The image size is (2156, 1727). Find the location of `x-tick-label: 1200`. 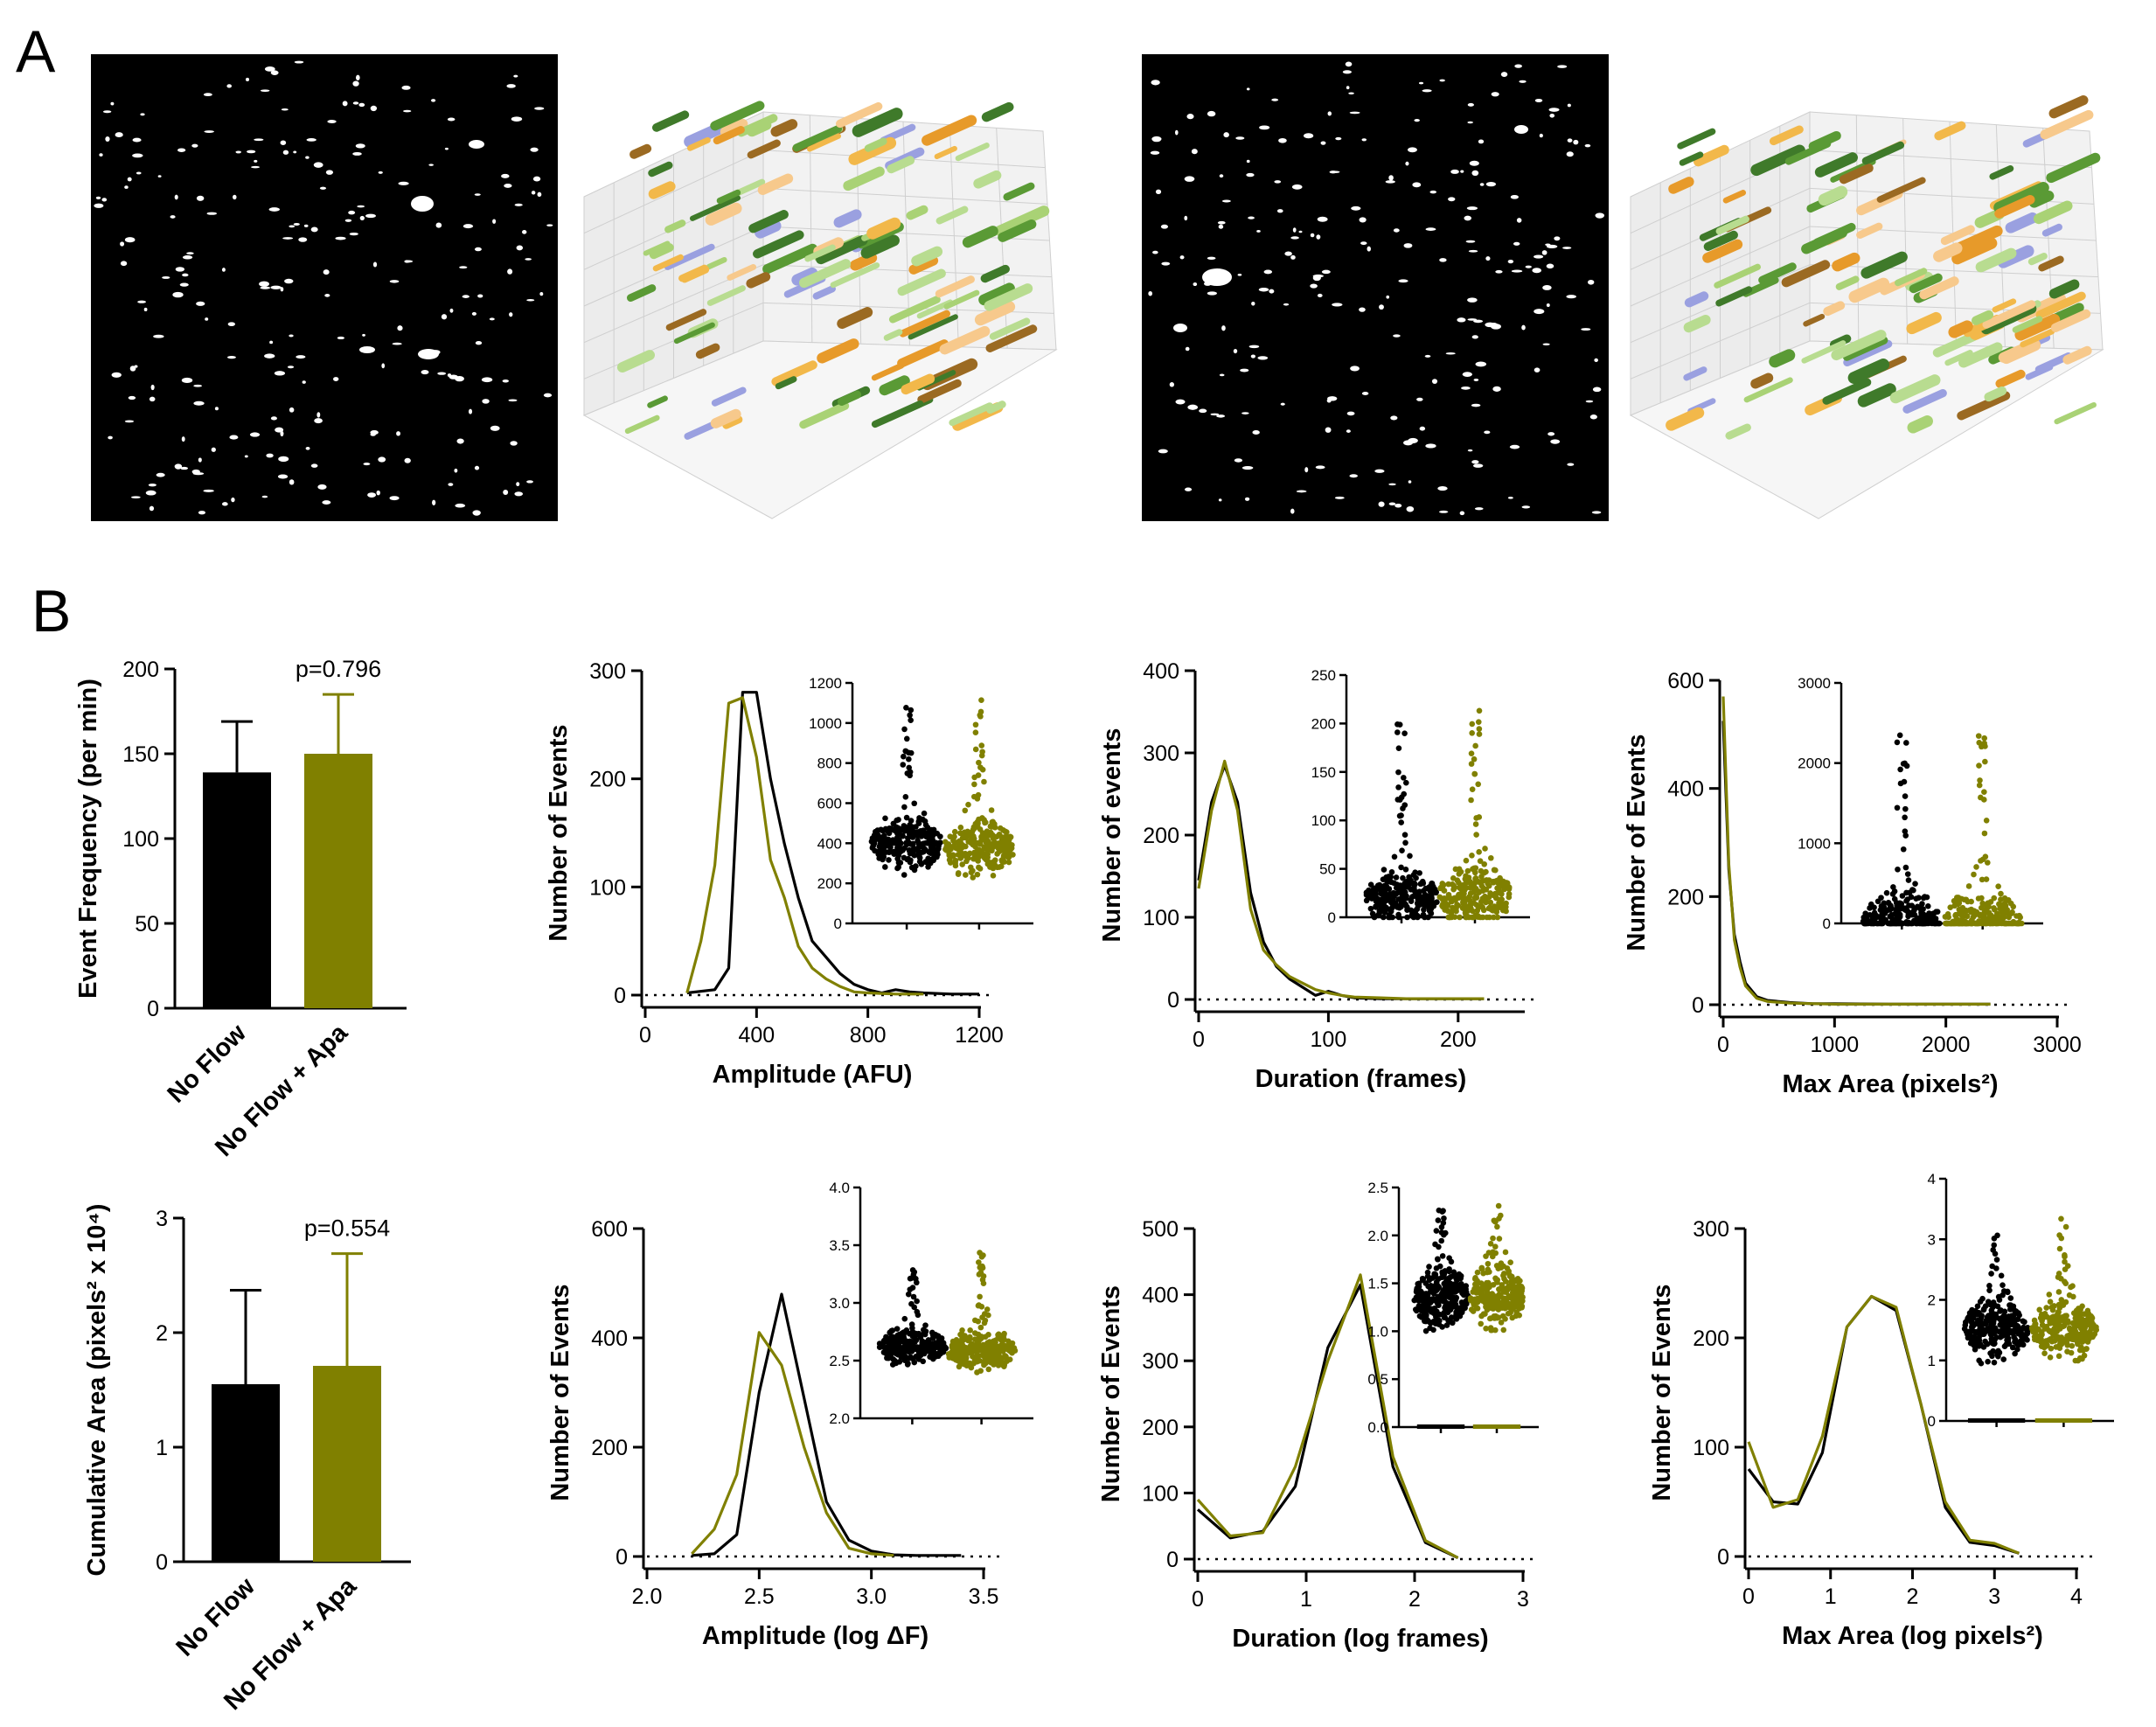

x-tick-label: 1200 is located at coordinates (979, 1036).